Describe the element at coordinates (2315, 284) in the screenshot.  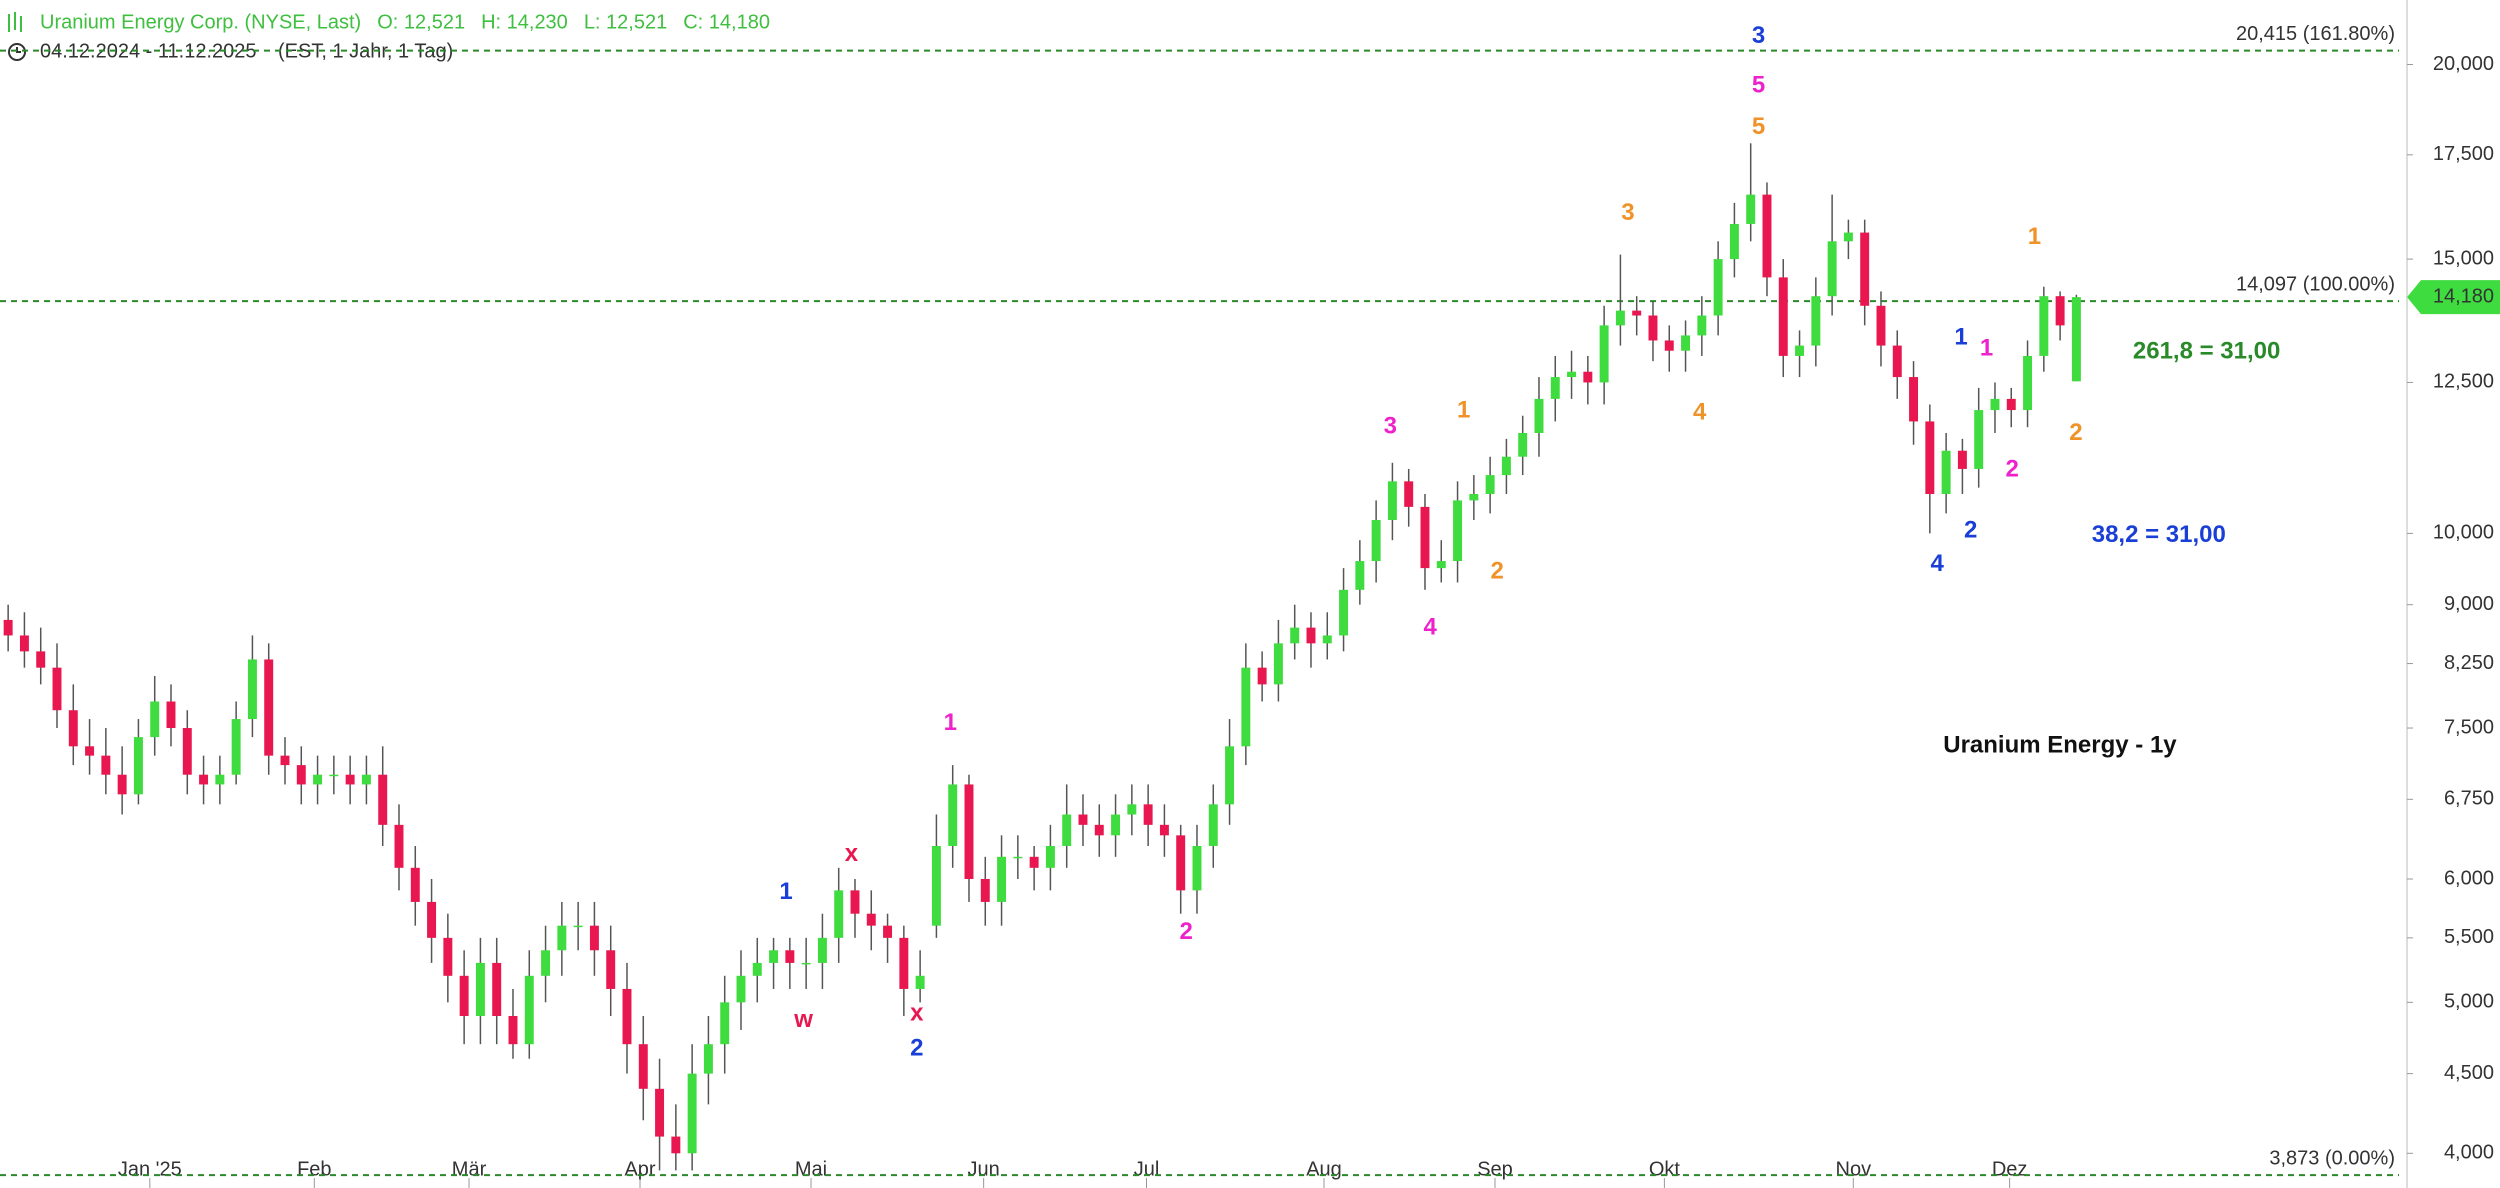
I see `level-label: 14,097 (100.00%)` at that location.